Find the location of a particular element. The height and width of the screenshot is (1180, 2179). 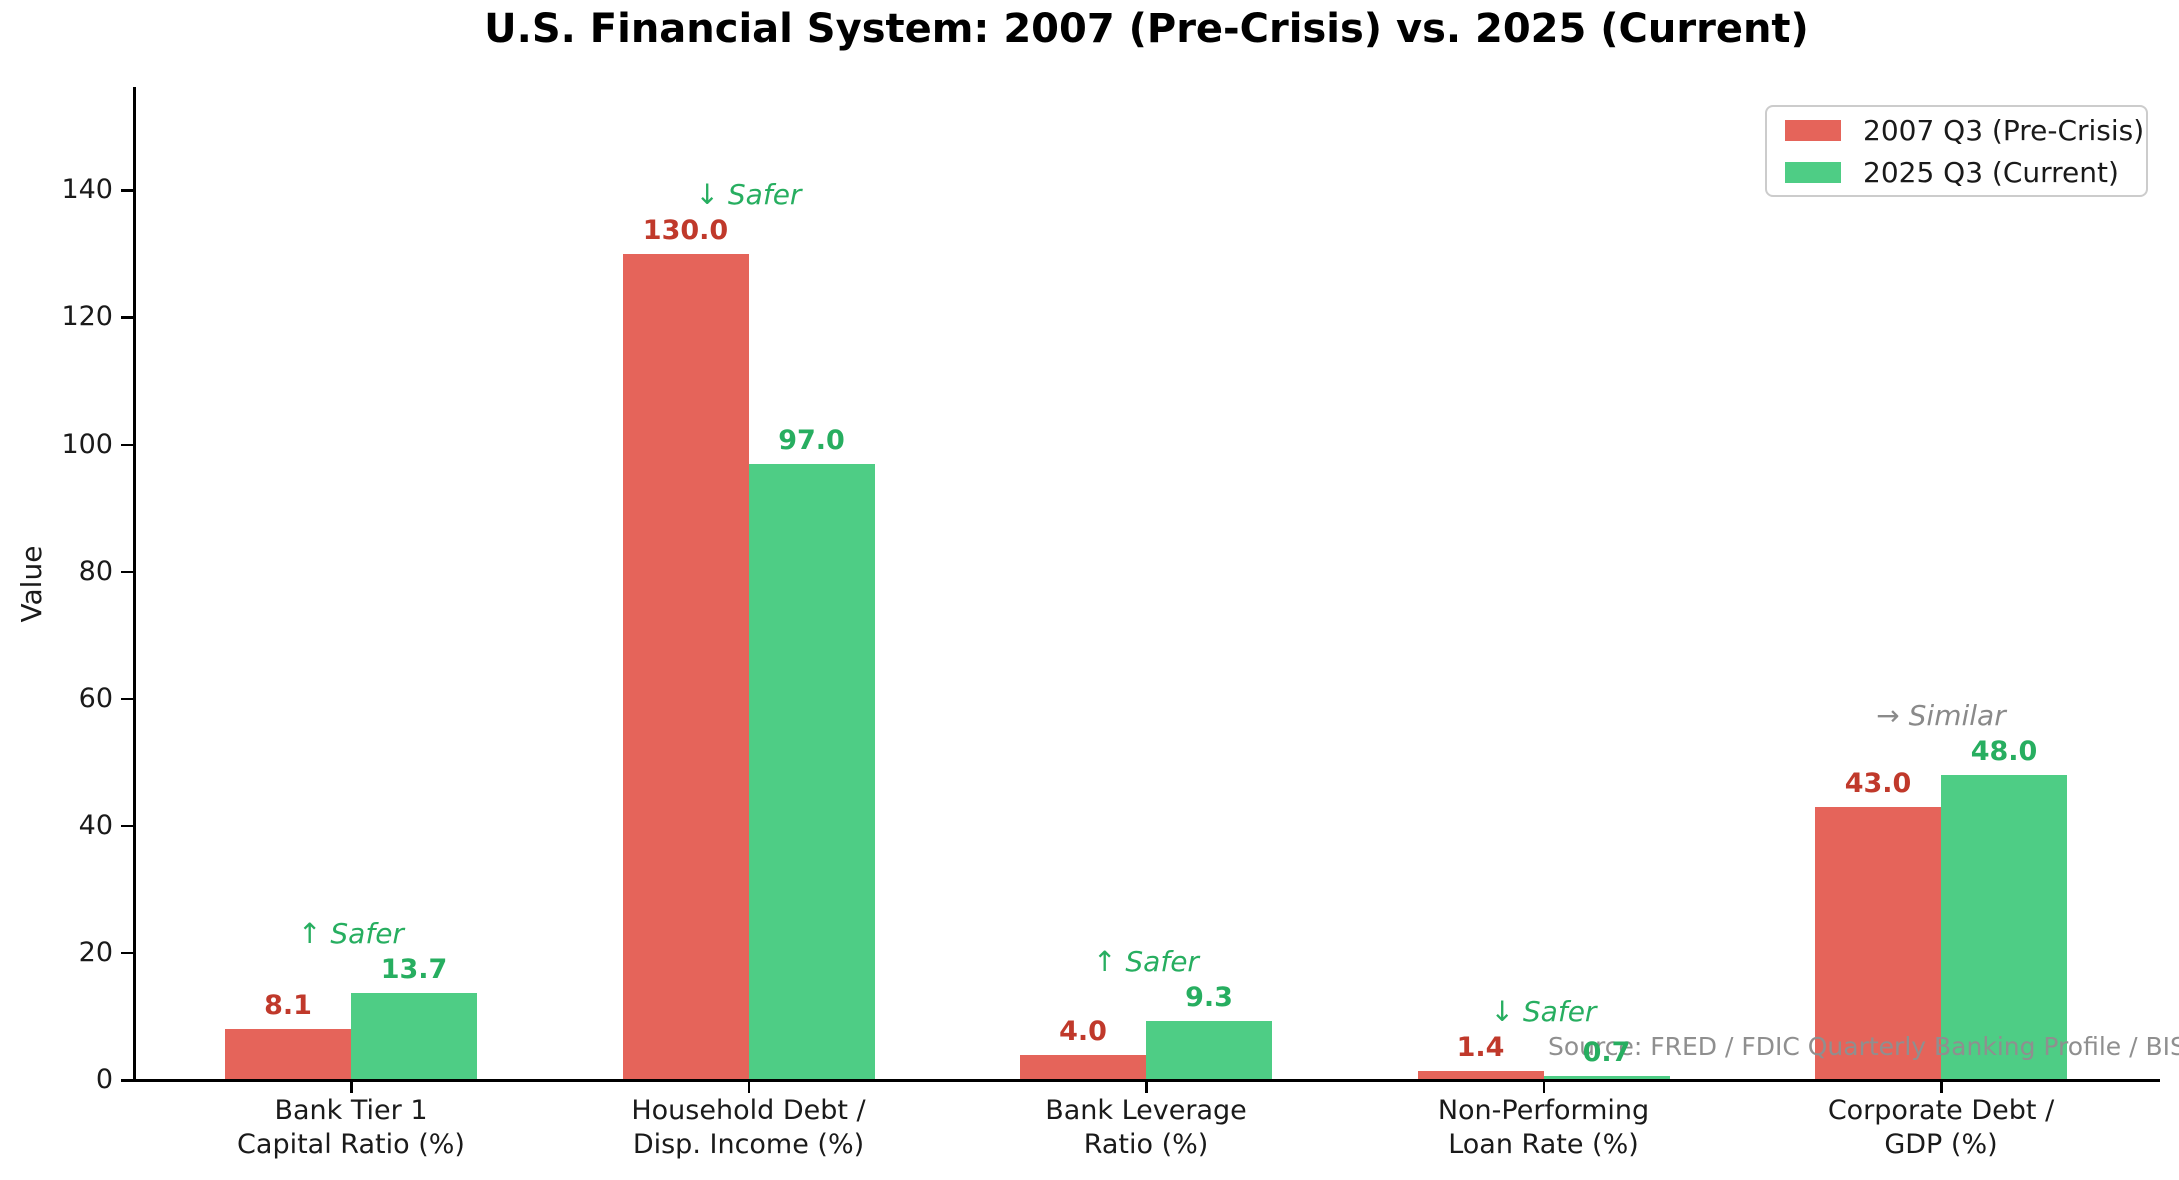

bar-value-label: 43.0 is located at coordinates (1878, 783).